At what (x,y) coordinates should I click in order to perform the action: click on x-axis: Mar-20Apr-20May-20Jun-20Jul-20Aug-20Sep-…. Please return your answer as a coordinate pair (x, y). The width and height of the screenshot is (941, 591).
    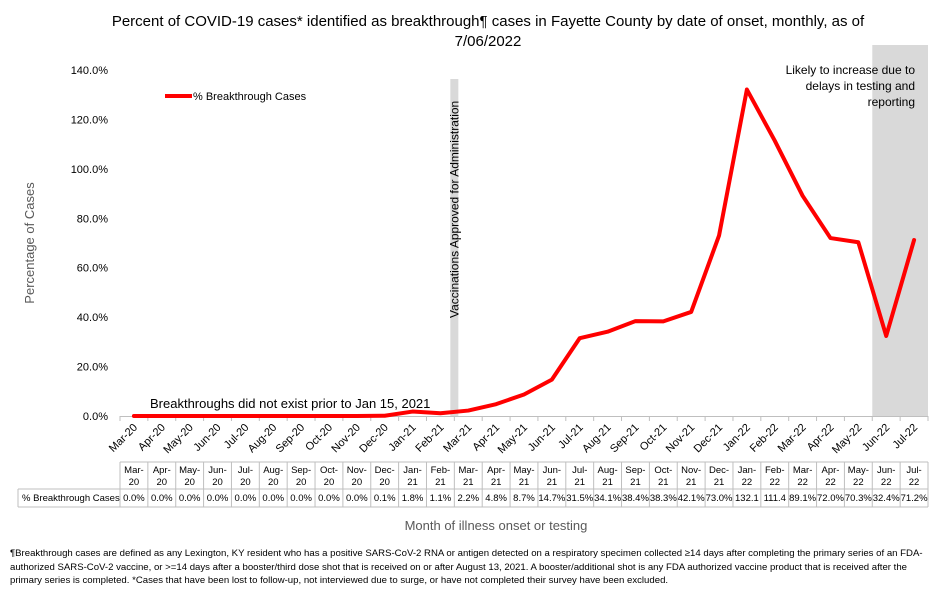
    Looking at the image, I should click on (518, 436).